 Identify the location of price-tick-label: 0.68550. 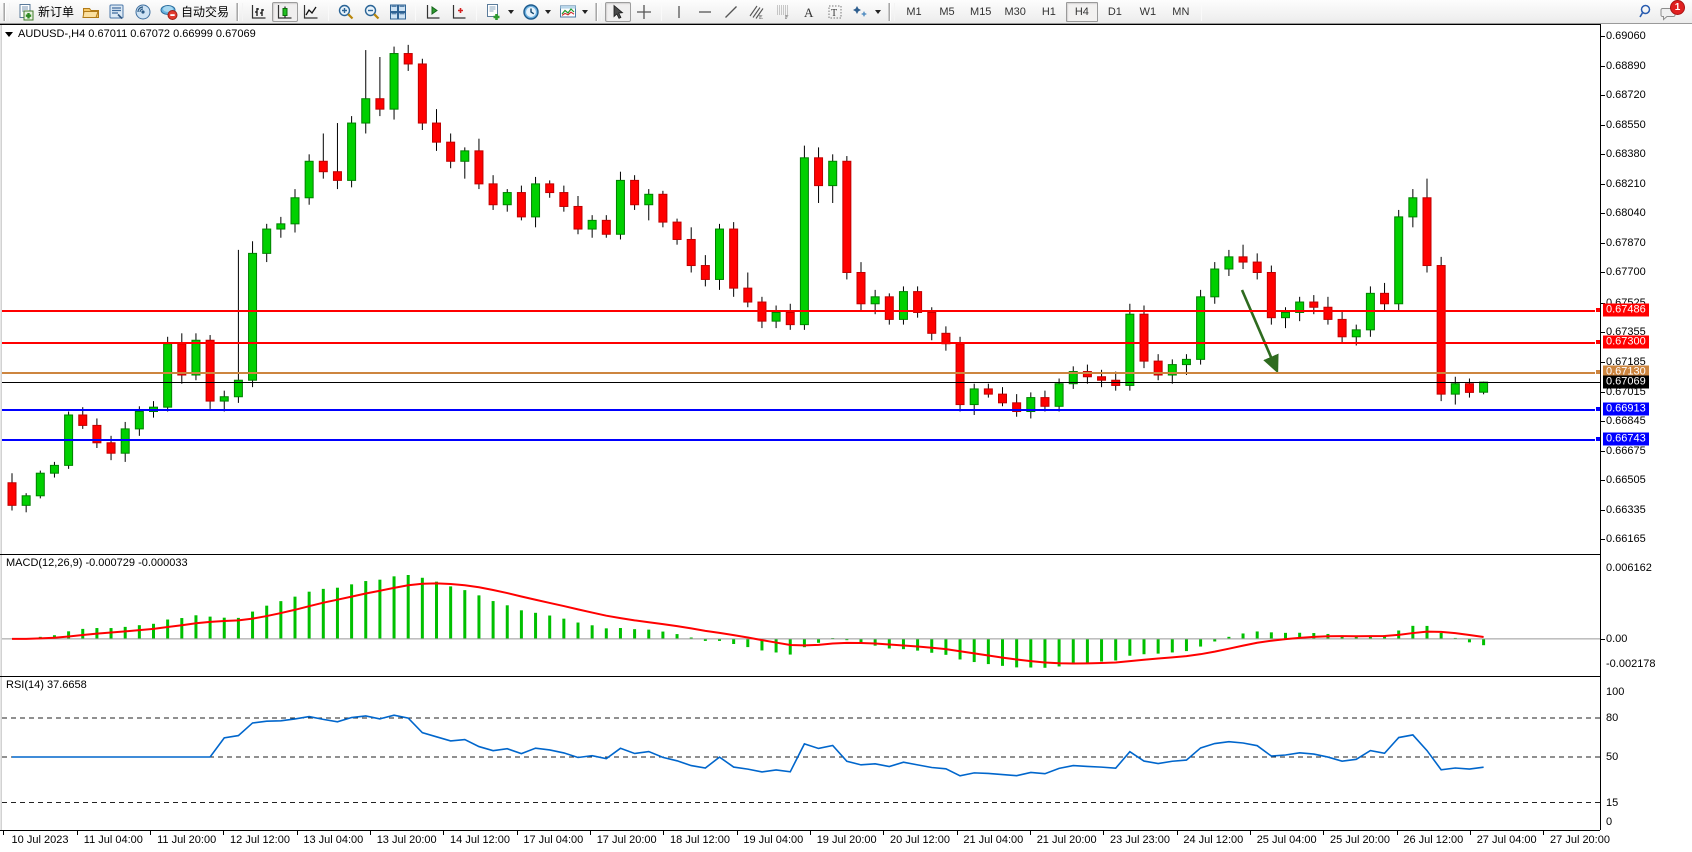
(1626, 124).